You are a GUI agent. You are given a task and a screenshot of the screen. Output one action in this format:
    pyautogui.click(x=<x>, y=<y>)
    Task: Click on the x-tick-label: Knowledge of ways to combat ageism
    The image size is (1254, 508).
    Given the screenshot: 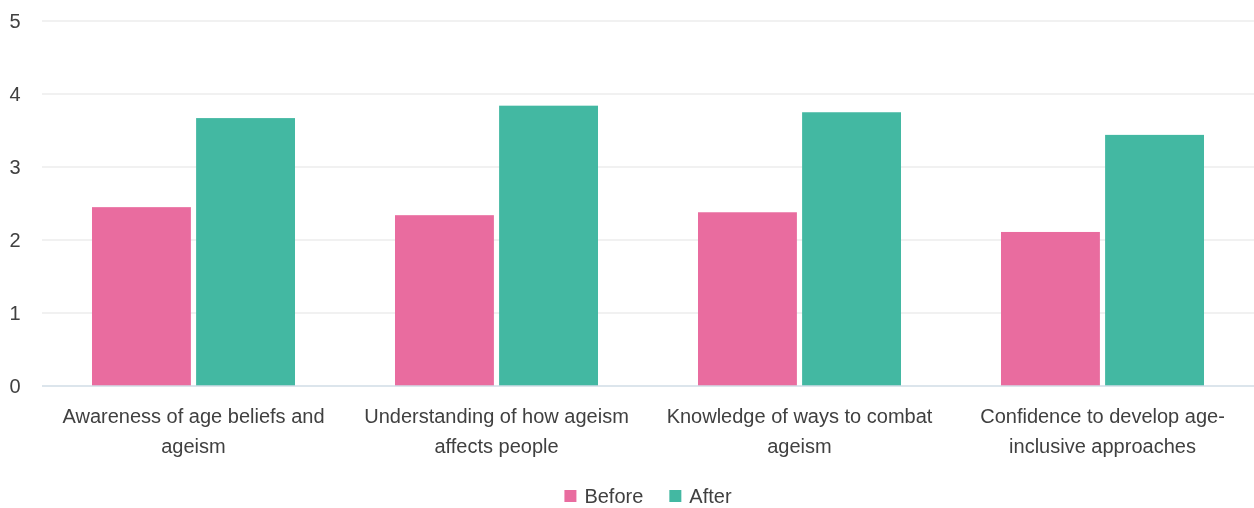 What is the action you would take?
    pyautogui.click(x=799, y=431)
    